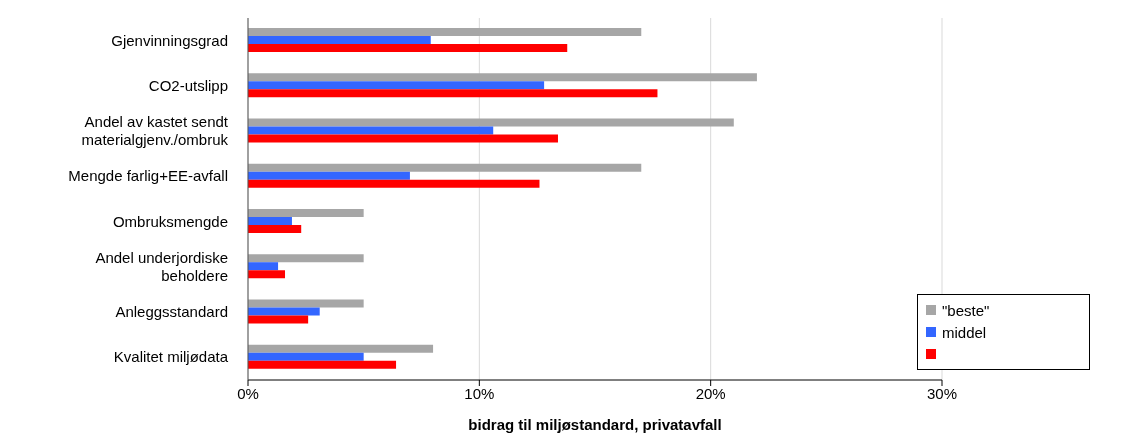  What do you see at coordinates (964, 332) in the screenshot?
I see `legend-label: middel` at bounding box center [964, 332].